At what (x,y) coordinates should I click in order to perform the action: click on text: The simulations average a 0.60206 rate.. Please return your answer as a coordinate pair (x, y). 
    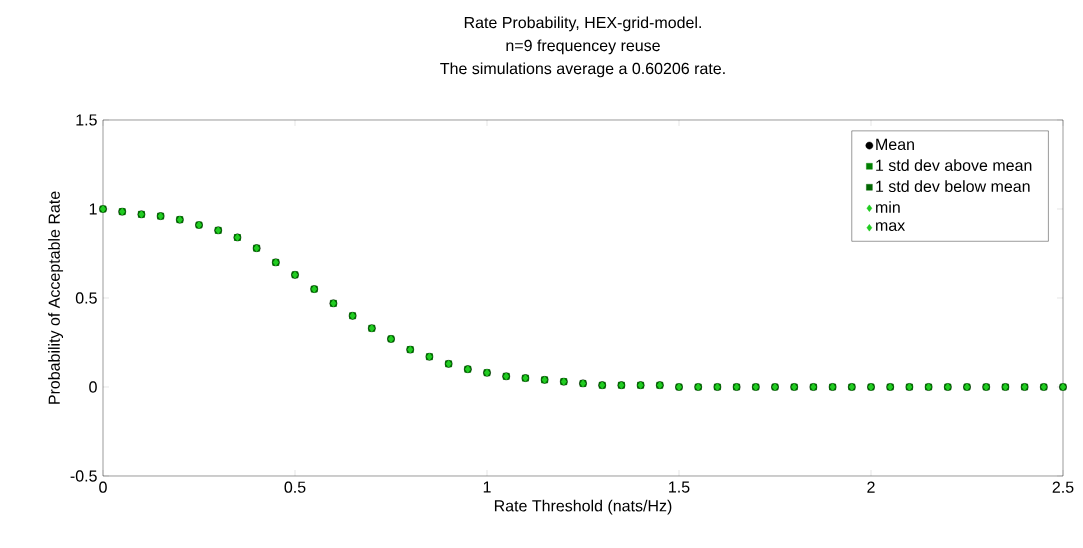
    Looking at the image, I should click on (582, 70).